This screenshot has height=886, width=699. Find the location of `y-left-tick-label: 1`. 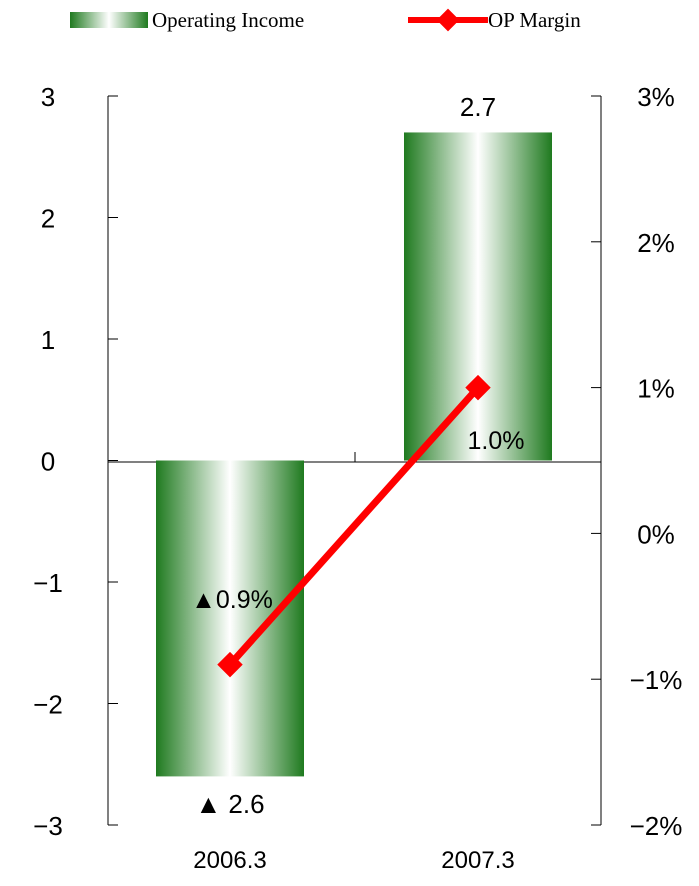

y-left-tick-label: 1 is located at coordinates (48, 340).